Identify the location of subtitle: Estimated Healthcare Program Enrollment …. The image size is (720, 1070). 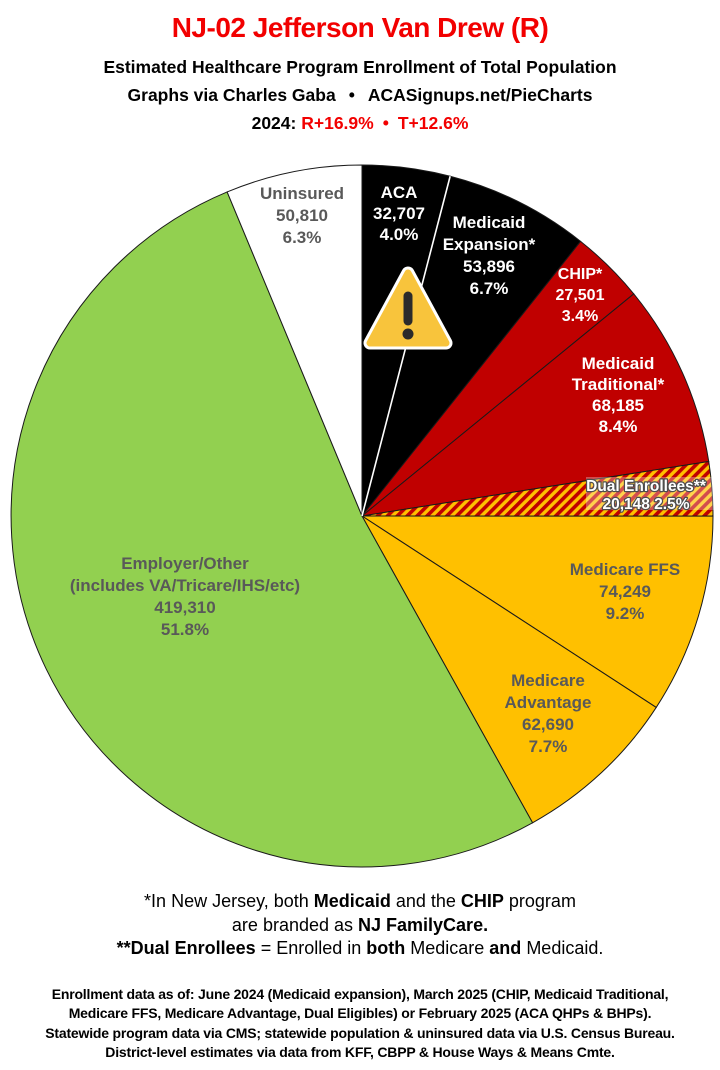
(360, 67).